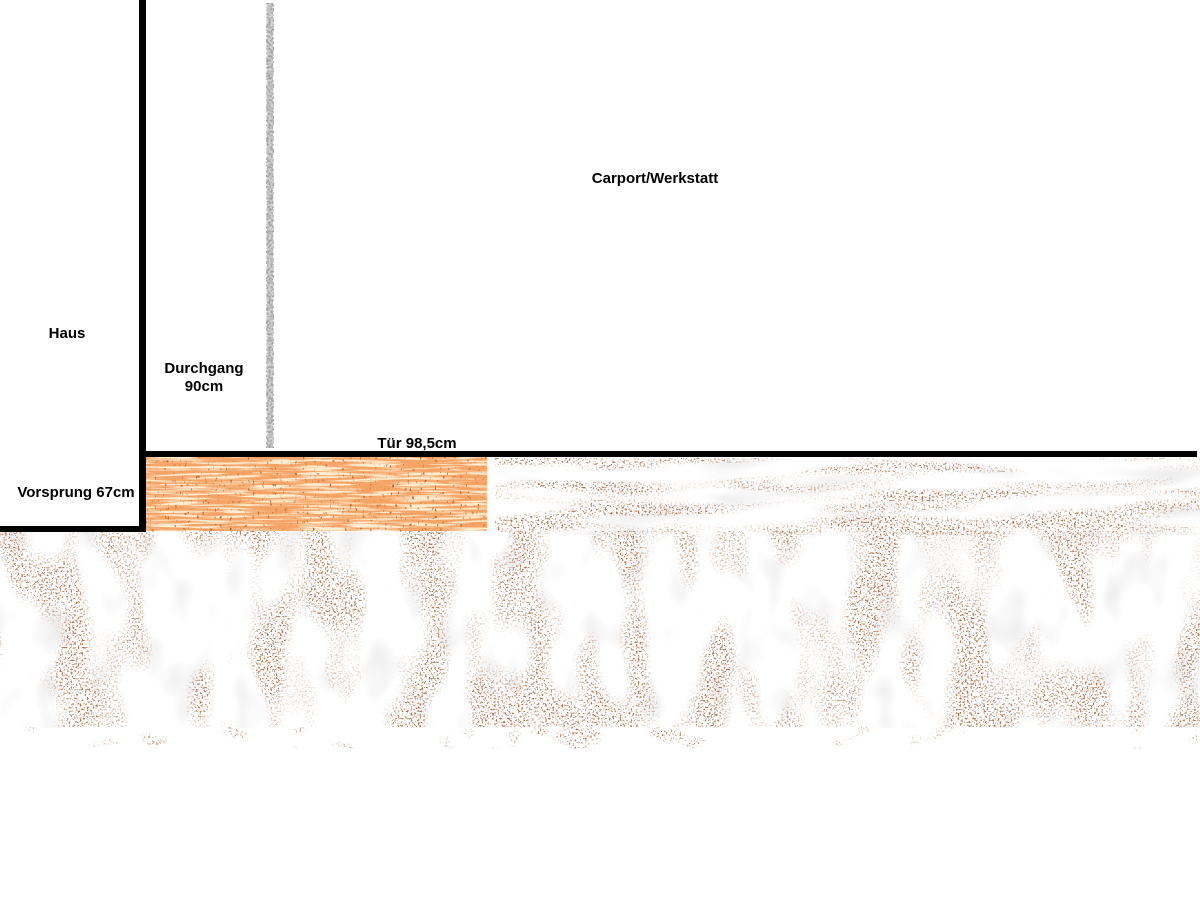 This screenshot has height=900, width=1200. I want to click on vorsprung-label: Vorsprung 67cm, so click(76, 492).